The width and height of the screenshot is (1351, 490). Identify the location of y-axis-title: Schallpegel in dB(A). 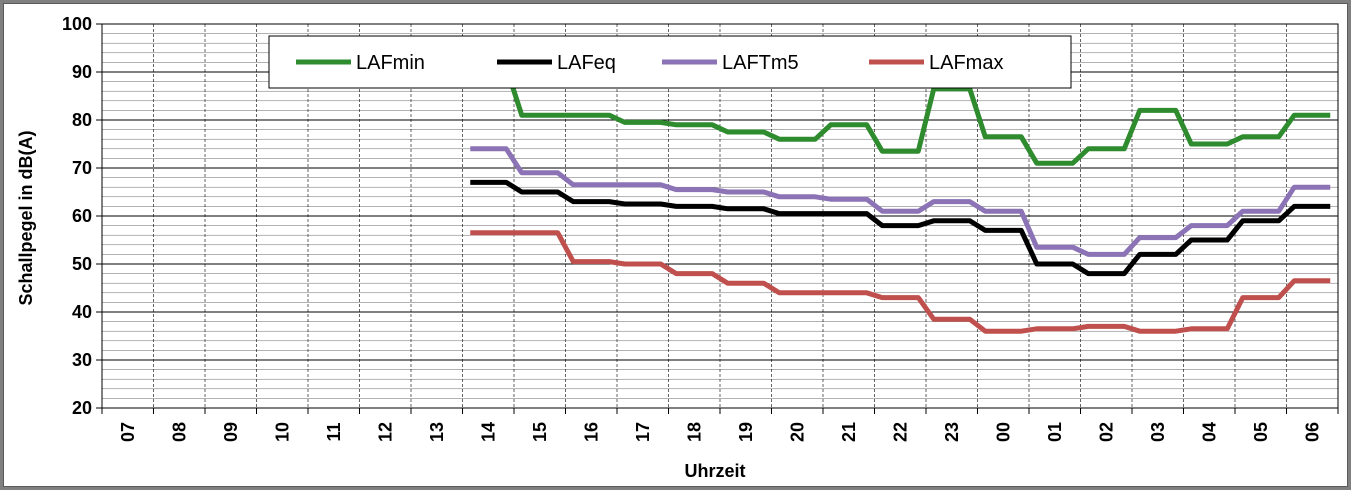
(26, 217).